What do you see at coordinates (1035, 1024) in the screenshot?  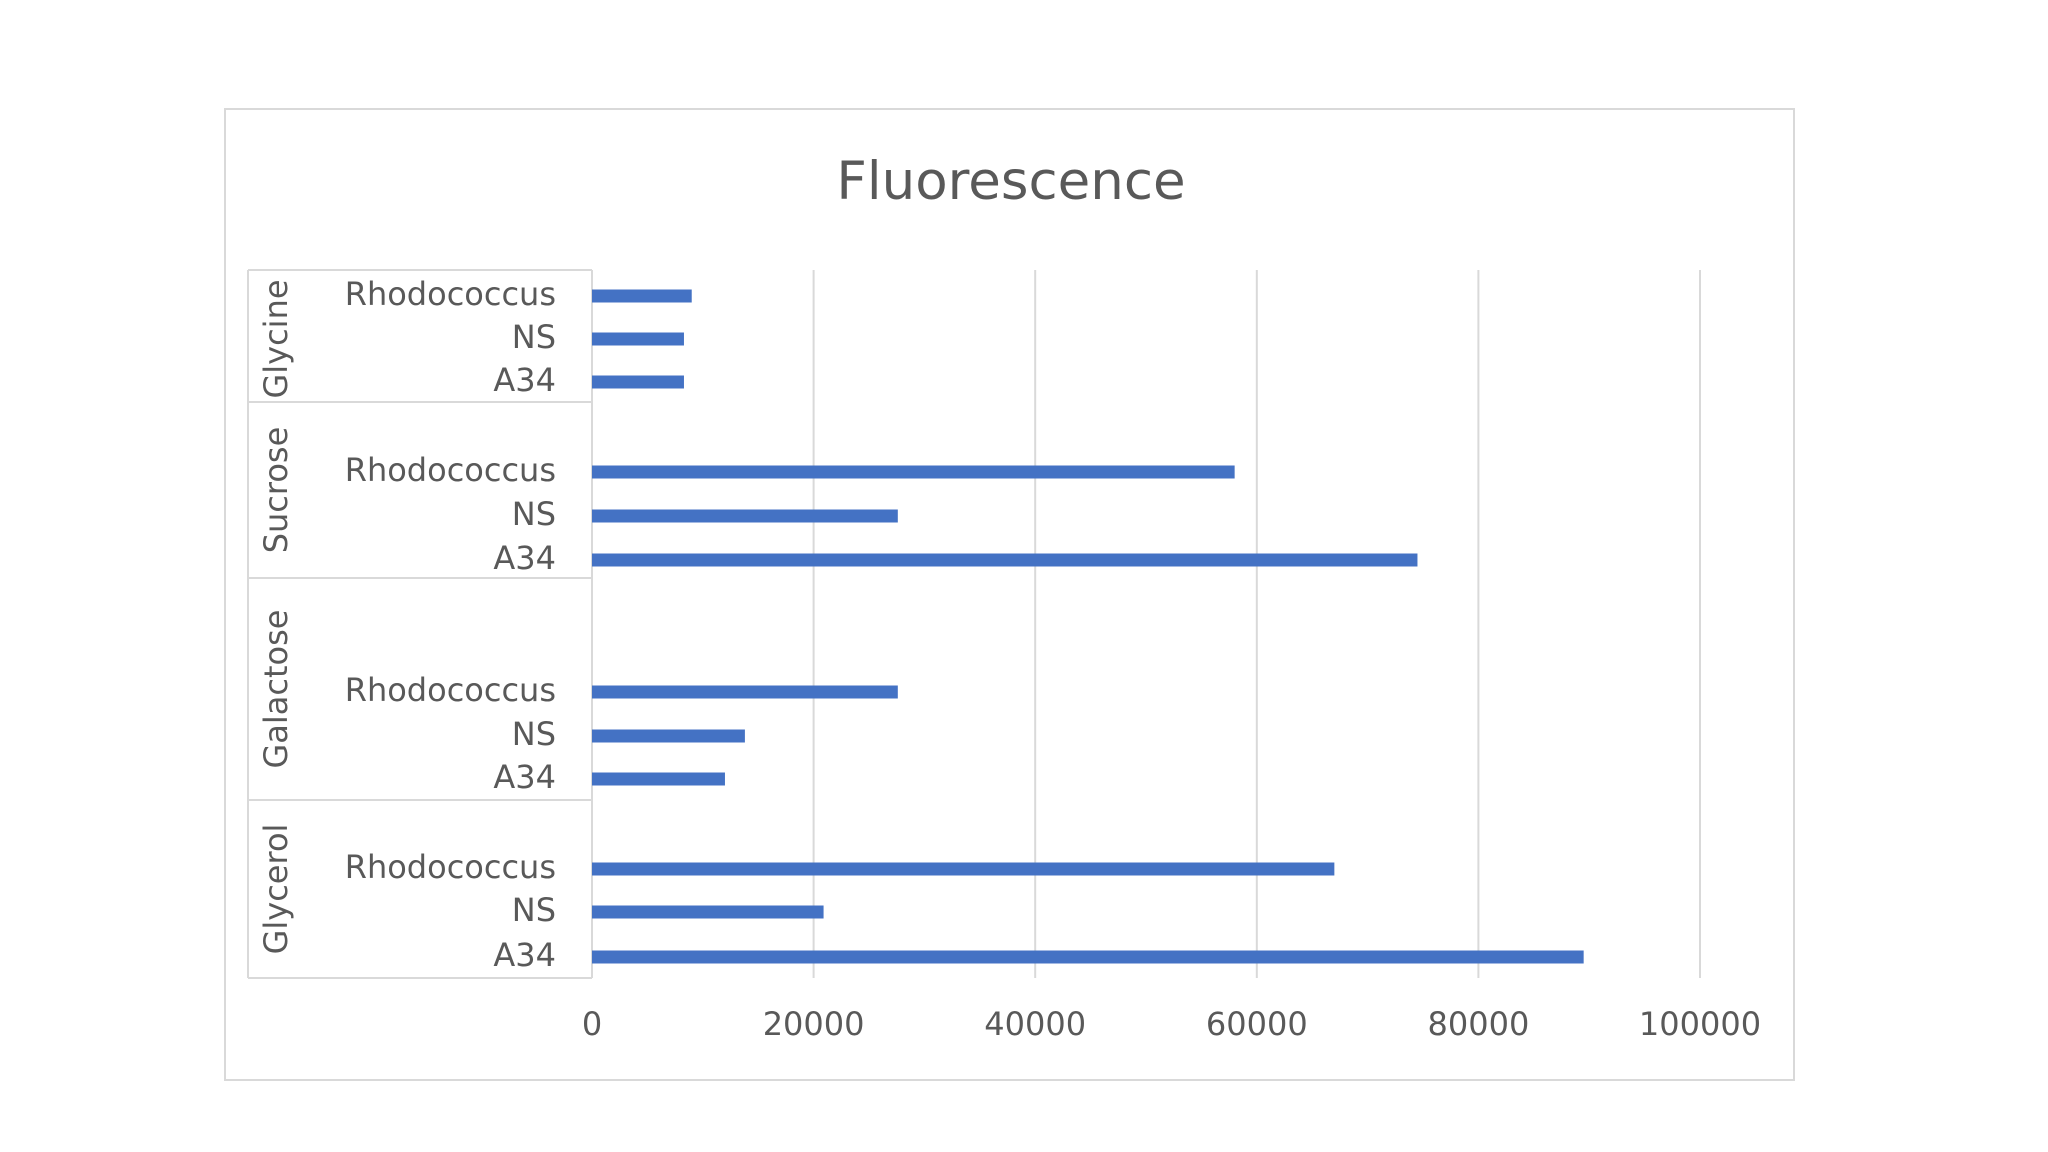 I see `x-tick-label: 40000` at bounding box center [1035, 1024].